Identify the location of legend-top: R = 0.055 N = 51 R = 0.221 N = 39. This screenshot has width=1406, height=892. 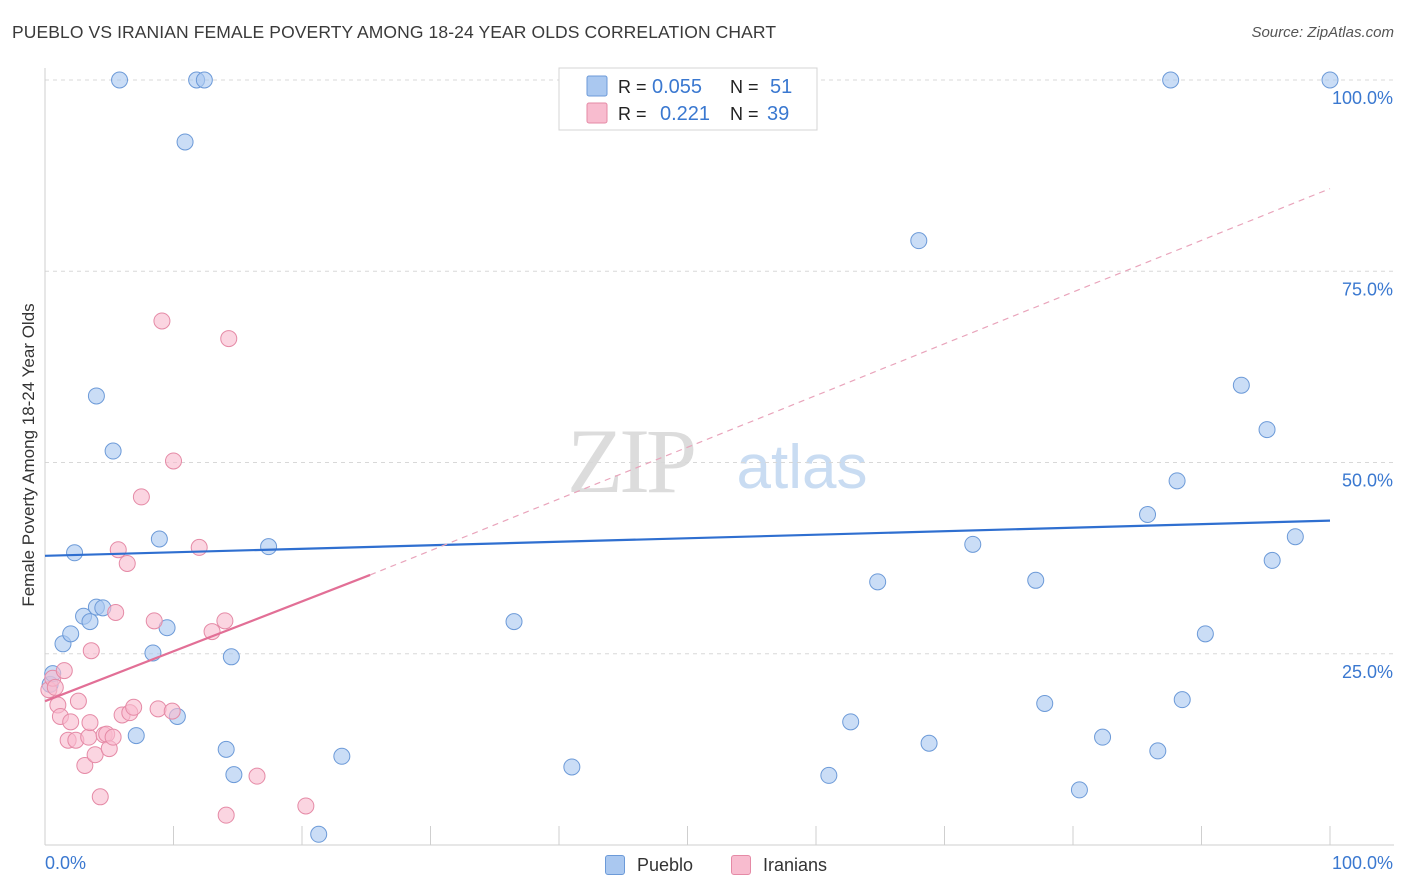
(688, 99).